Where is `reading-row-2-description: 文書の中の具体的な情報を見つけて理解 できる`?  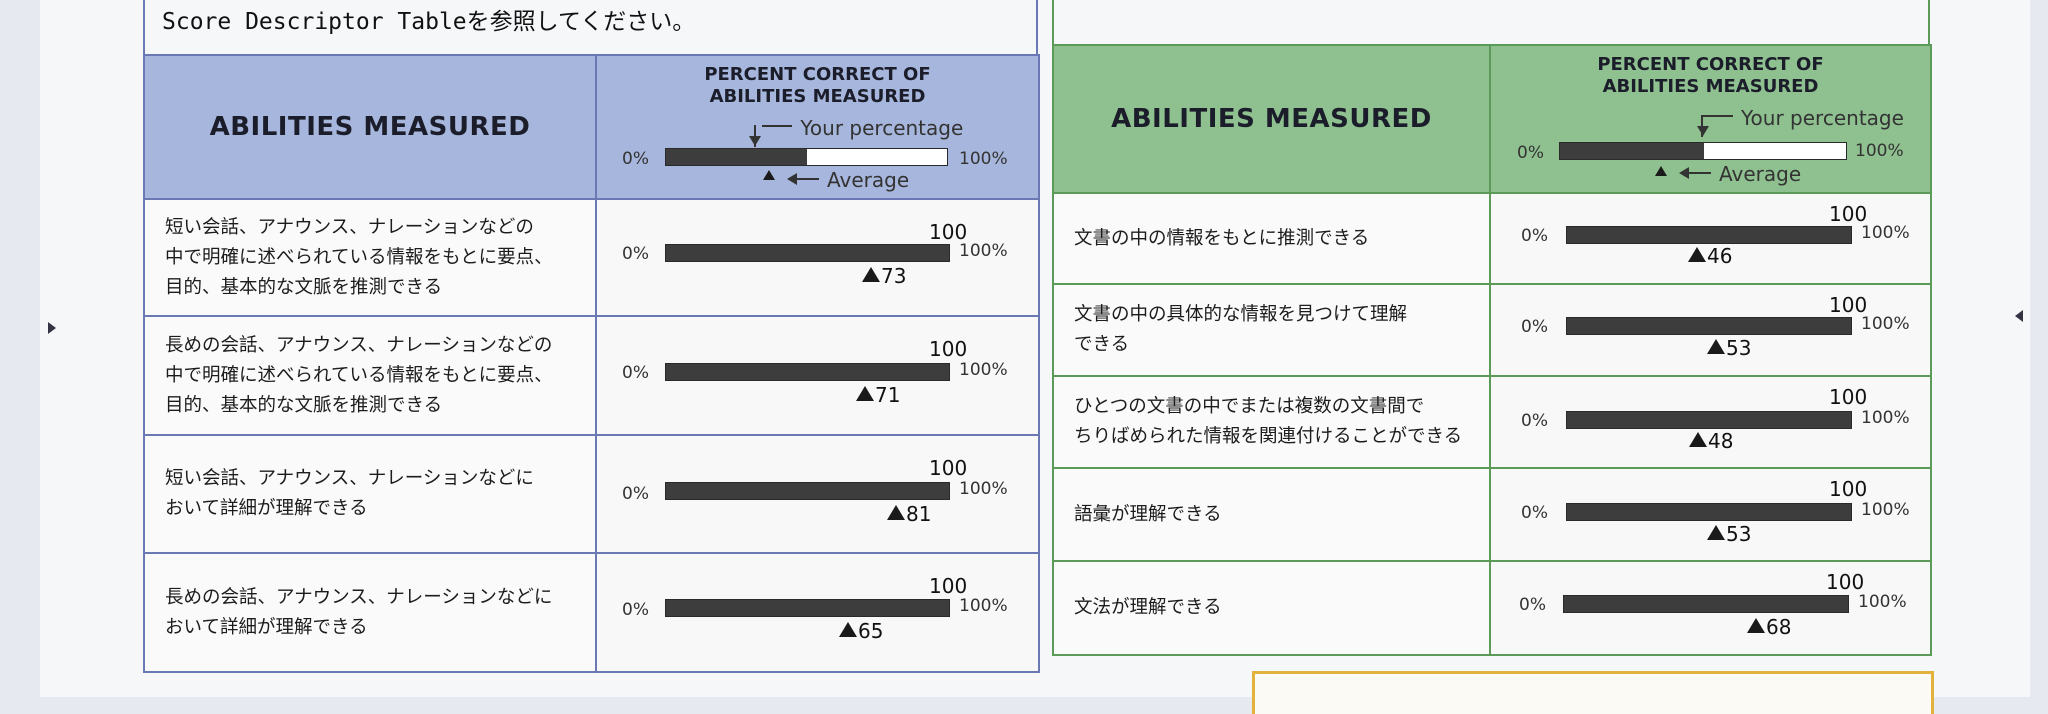 reading-row-2-description: 文書の中の具体的な情報を見つけて理解 できる is located at coordinates (1271, 330).